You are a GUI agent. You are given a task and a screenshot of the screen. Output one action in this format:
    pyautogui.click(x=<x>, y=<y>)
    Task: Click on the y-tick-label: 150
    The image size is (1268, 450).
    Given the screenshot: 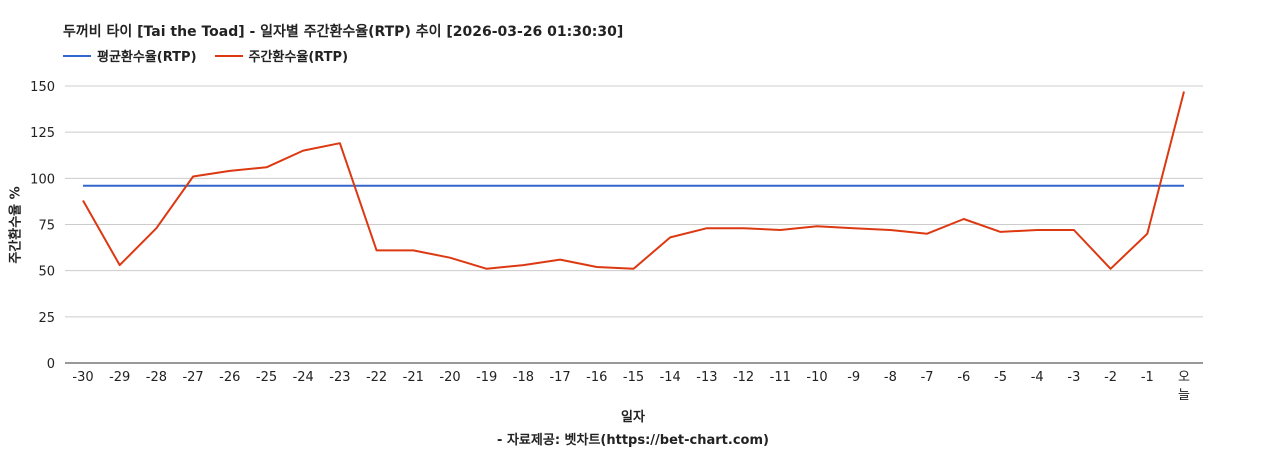 What is the action you would take?
    pyautogui.click(x=42, y=87)
    